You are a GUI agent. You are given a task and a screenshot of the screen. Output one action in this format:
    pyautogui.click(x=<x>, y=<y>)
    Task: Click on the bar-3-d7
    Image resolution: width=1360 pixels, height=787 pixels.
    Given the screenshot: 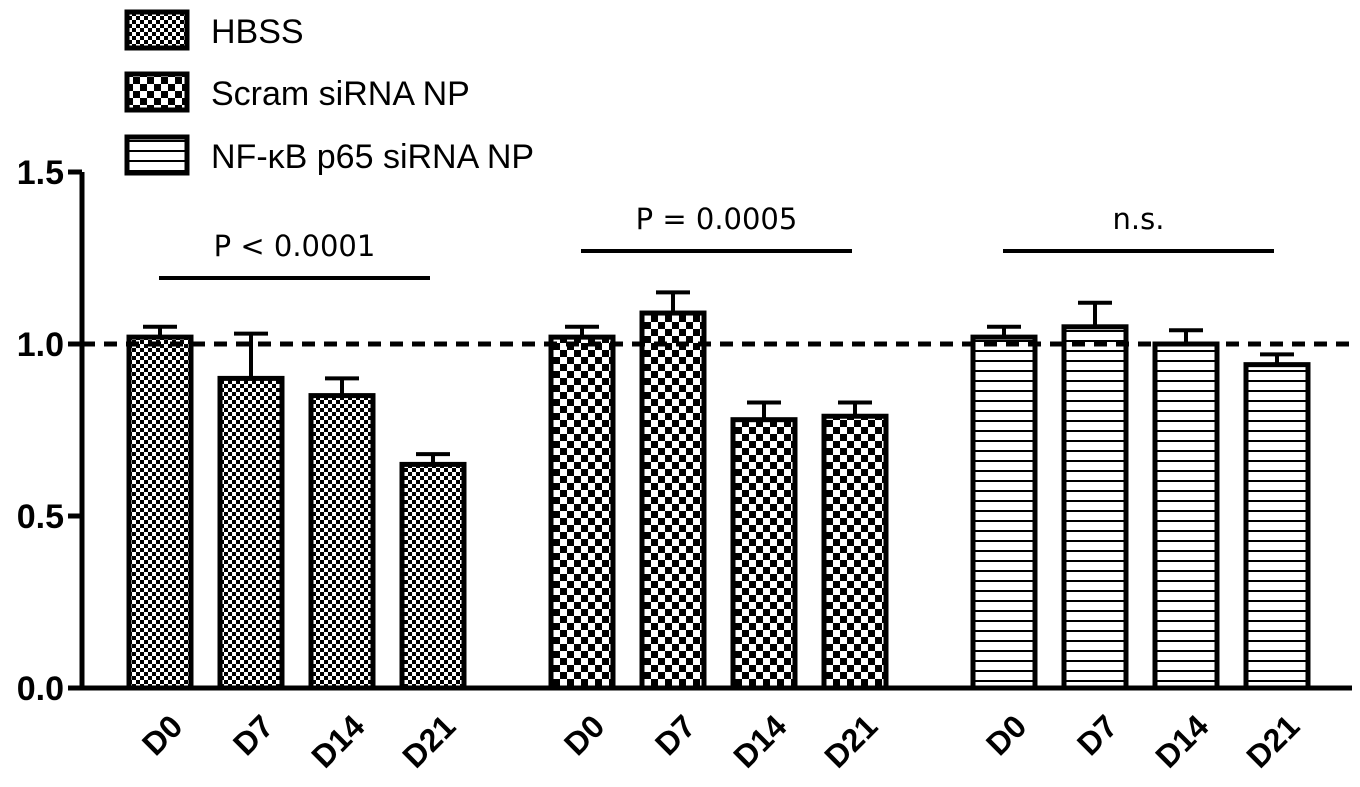 What is the action you would take?
    pyautogui.click(x=1095, y=507)
    